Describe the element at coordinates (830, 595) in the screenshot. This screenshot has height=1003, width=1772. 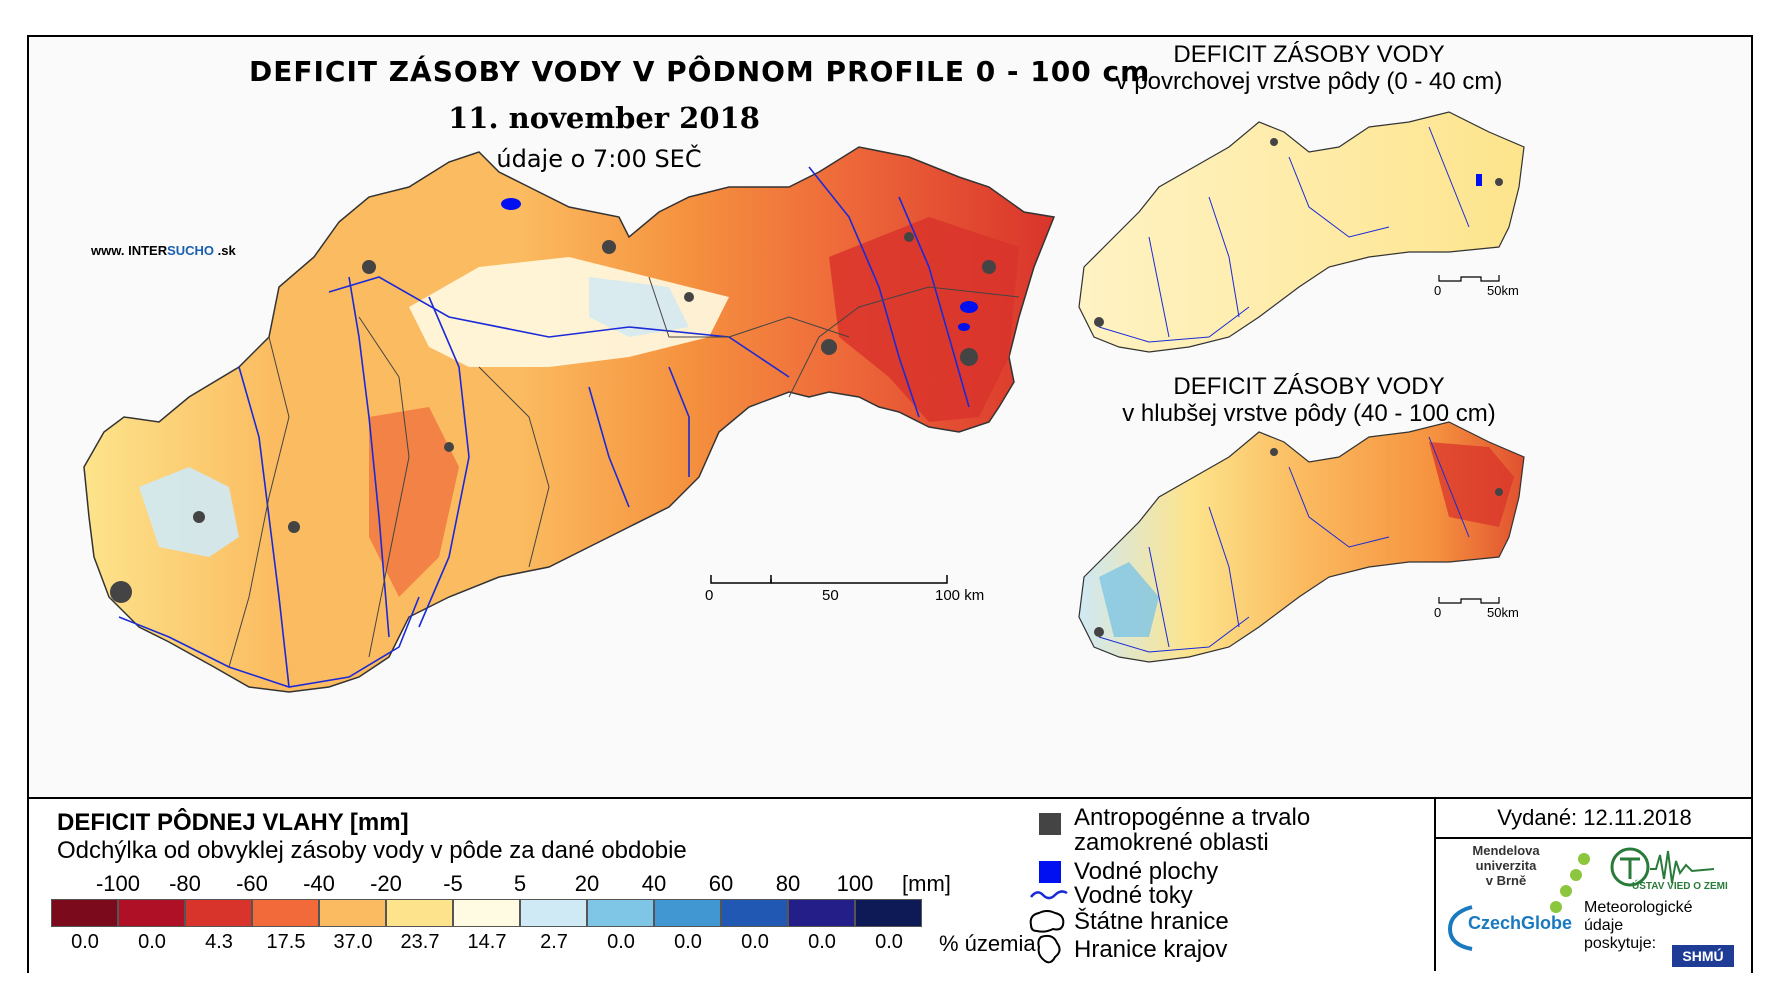
I see `main-scale-mid: 50` at that location.